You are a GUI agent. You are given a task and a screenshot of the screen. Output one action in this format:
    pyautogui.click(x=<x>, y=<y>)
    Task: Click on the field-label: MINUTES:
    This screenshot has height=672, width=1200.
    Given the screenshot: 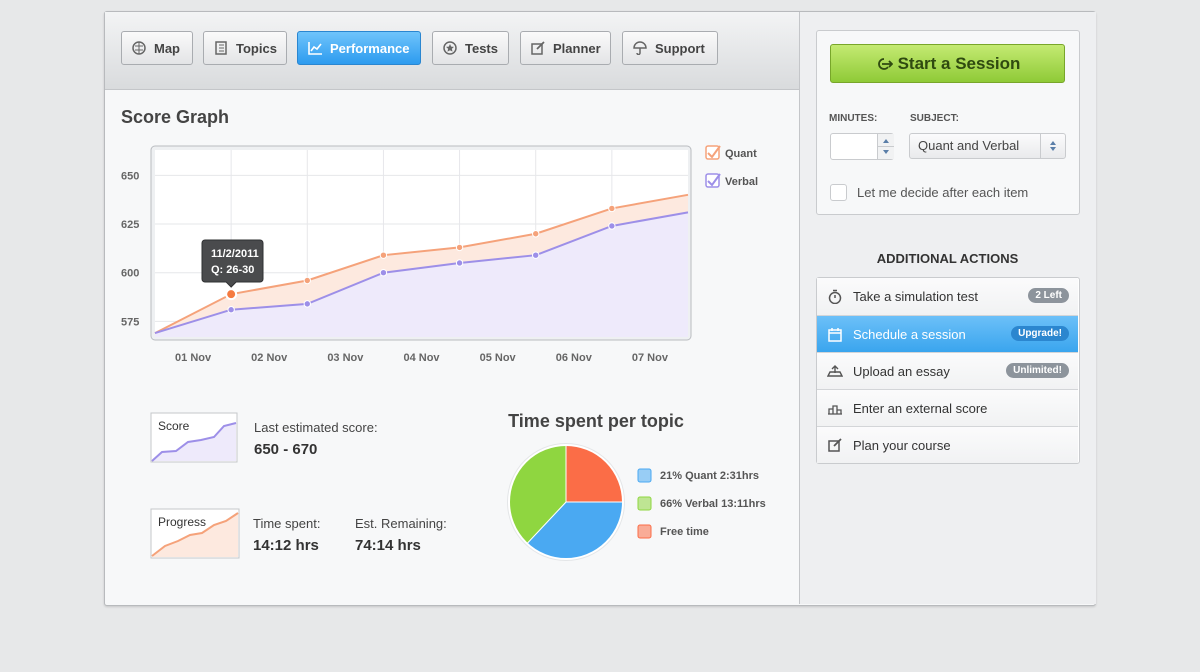 What is the action you would take?
    pyautogui.click(x=853, y=118)
    